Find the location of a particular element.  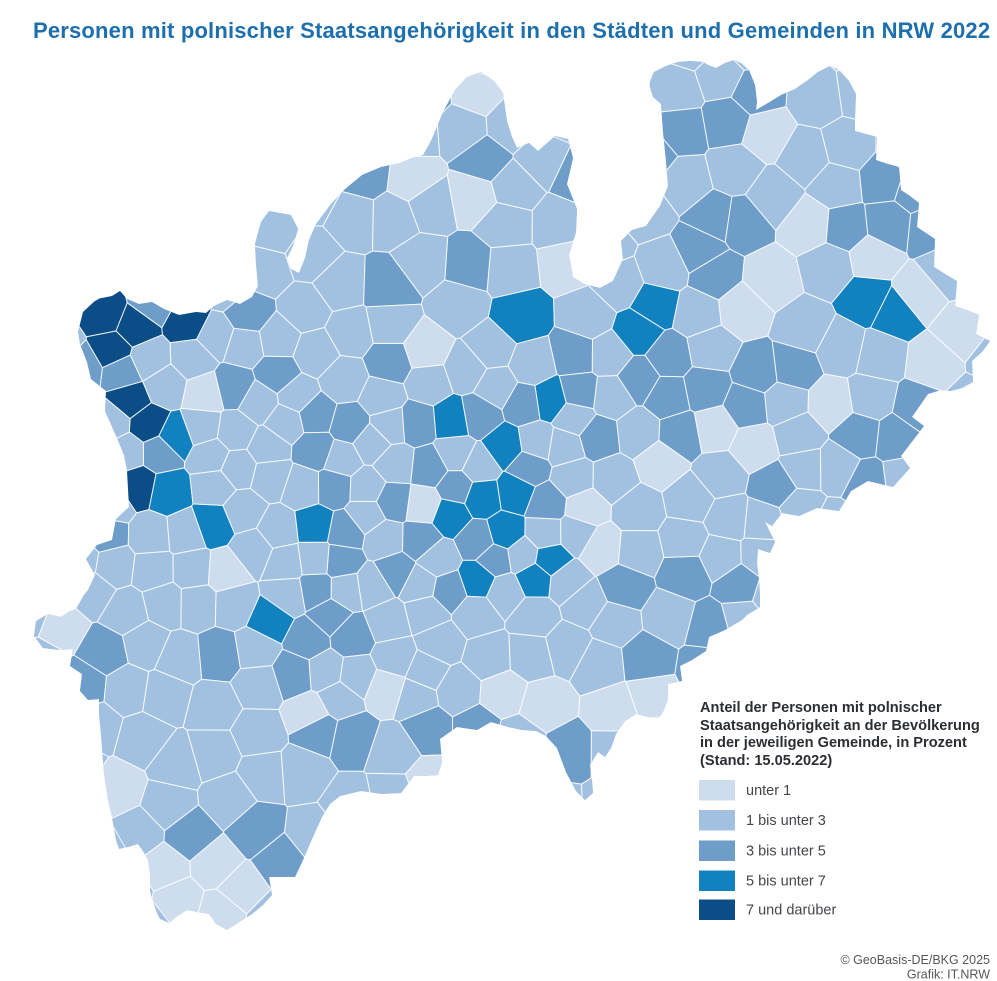

svg-text: 1 bis unter 3 is located at coordinates (786, 821).